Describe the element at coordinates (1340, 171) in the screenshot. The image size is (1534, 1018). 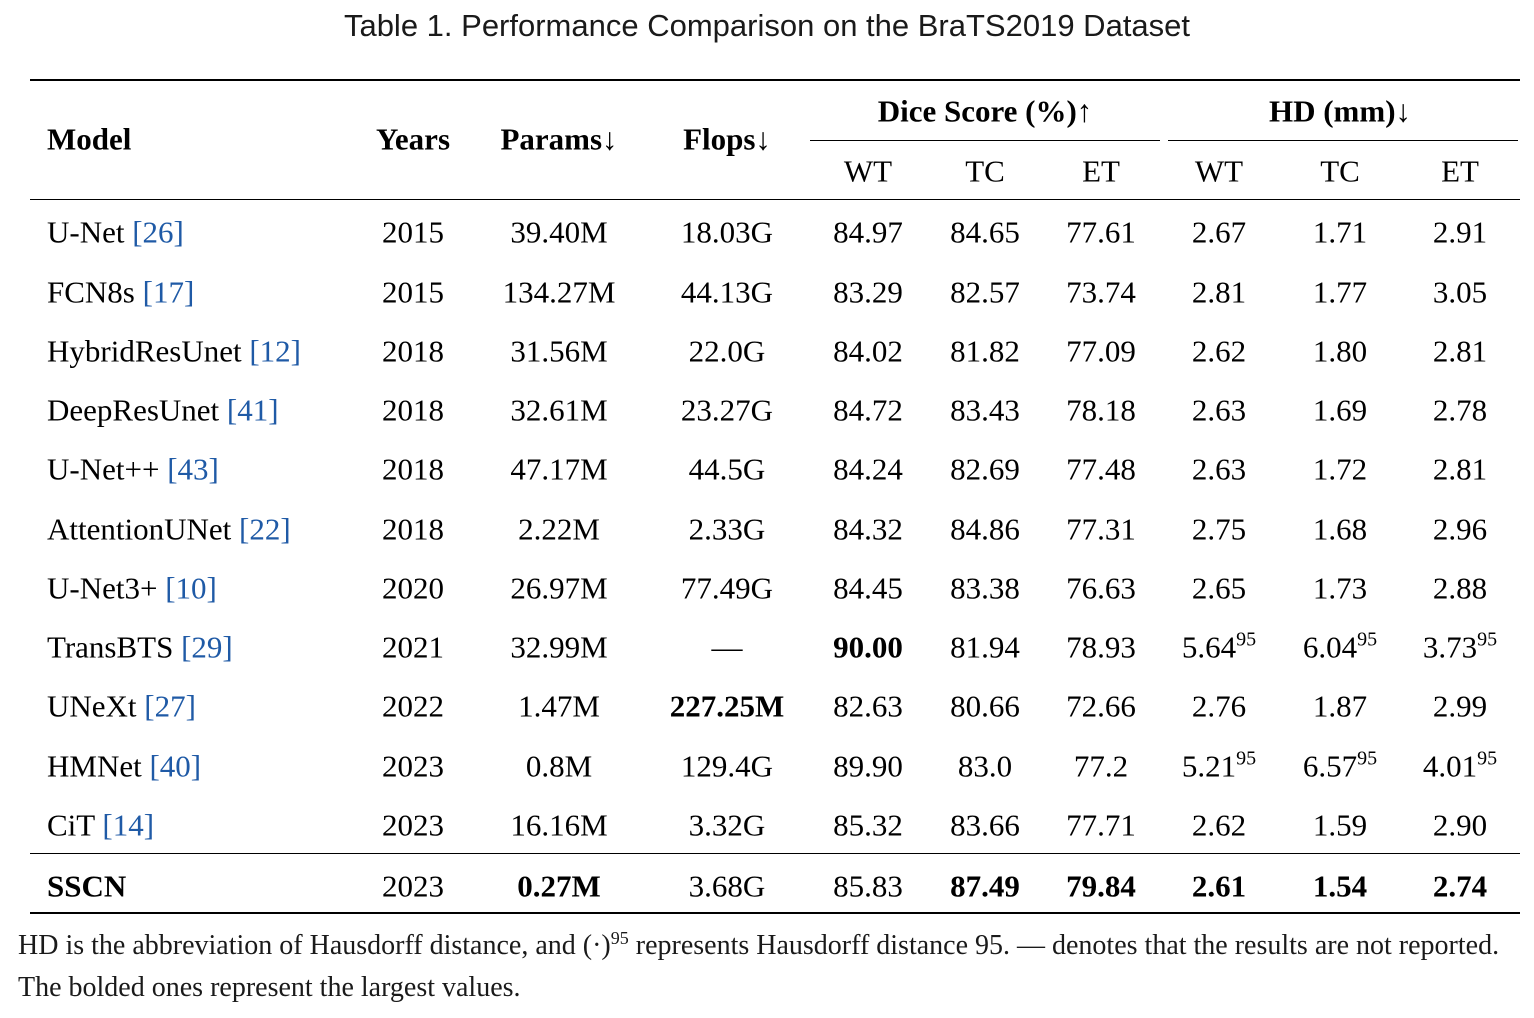
I see `header-hd-tc: TC` at that location.